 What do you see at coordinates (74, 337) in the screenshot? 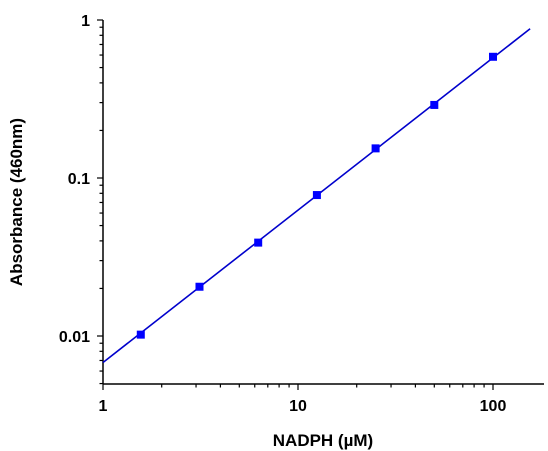
I see `y-tick-label: 0.01` at bounding box center [74, 337].